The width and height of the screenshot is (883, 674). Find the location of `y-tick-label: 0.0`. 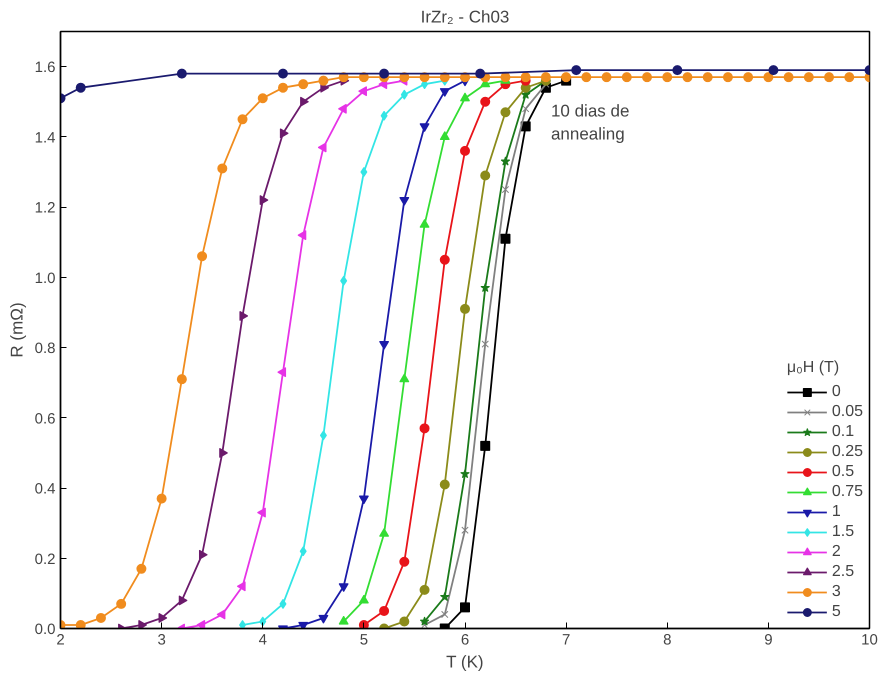

y-tick-label: 0.0 is located at coordinates (45, 629).